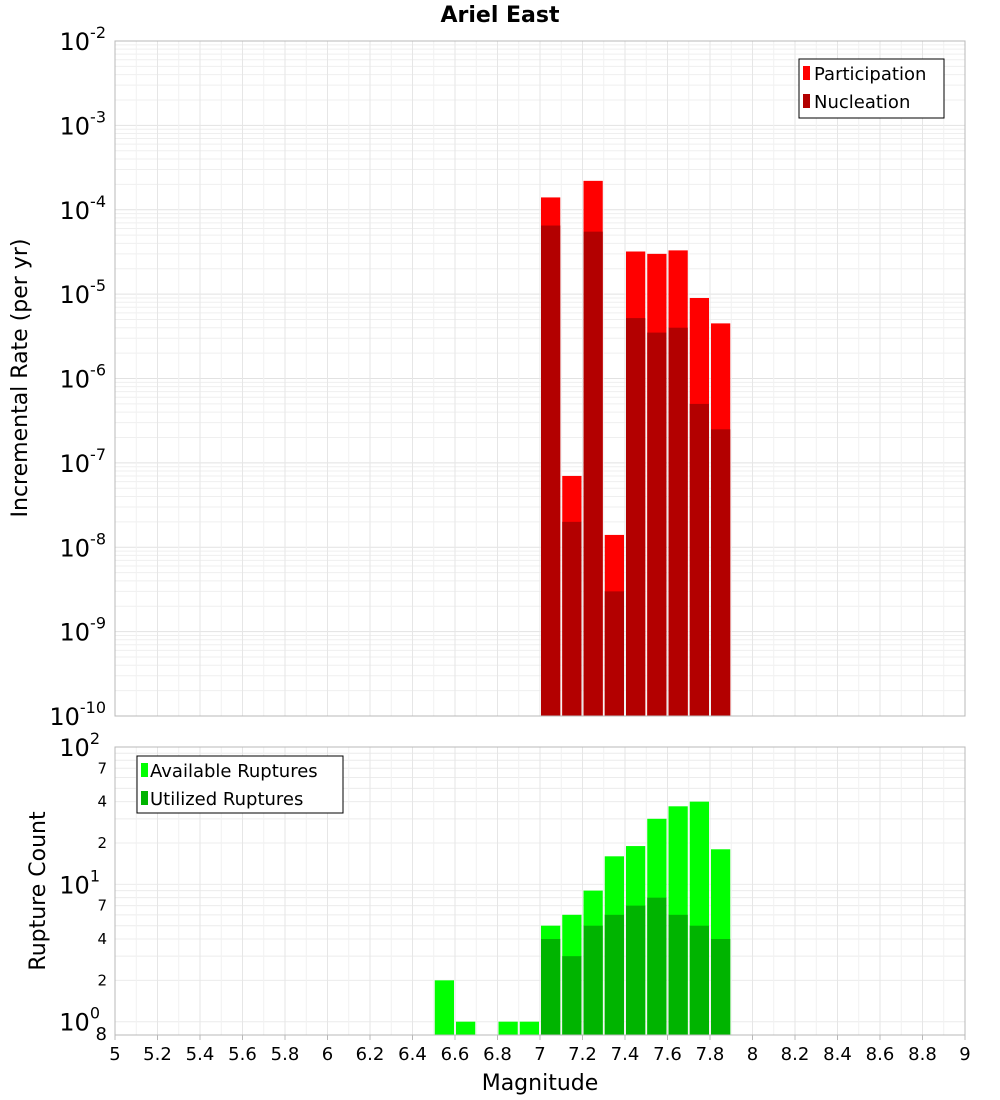  What do you see at coordinates (870, 74) in the screenshot?
I see `participation-legend-label: Participation` at bounding box center [870, 74].